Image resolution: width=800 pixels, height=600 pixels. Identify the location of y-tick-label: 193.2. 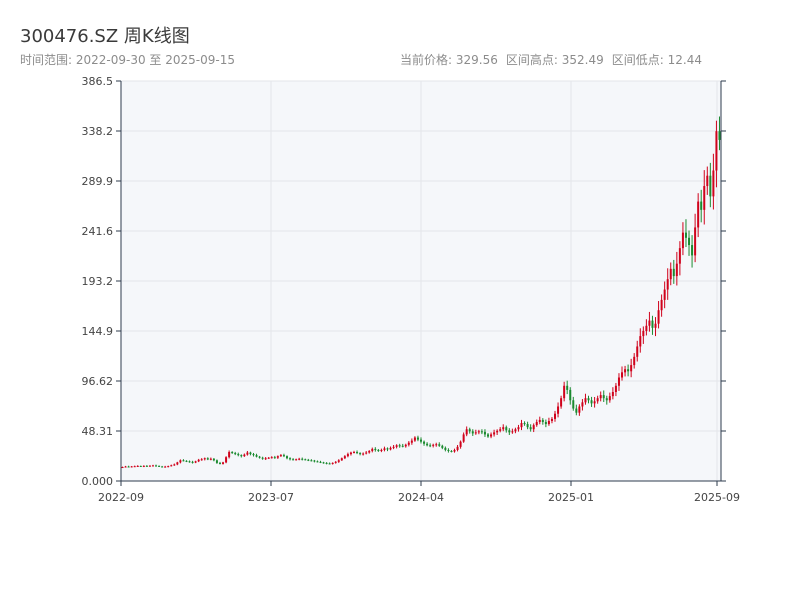
(98, 281).